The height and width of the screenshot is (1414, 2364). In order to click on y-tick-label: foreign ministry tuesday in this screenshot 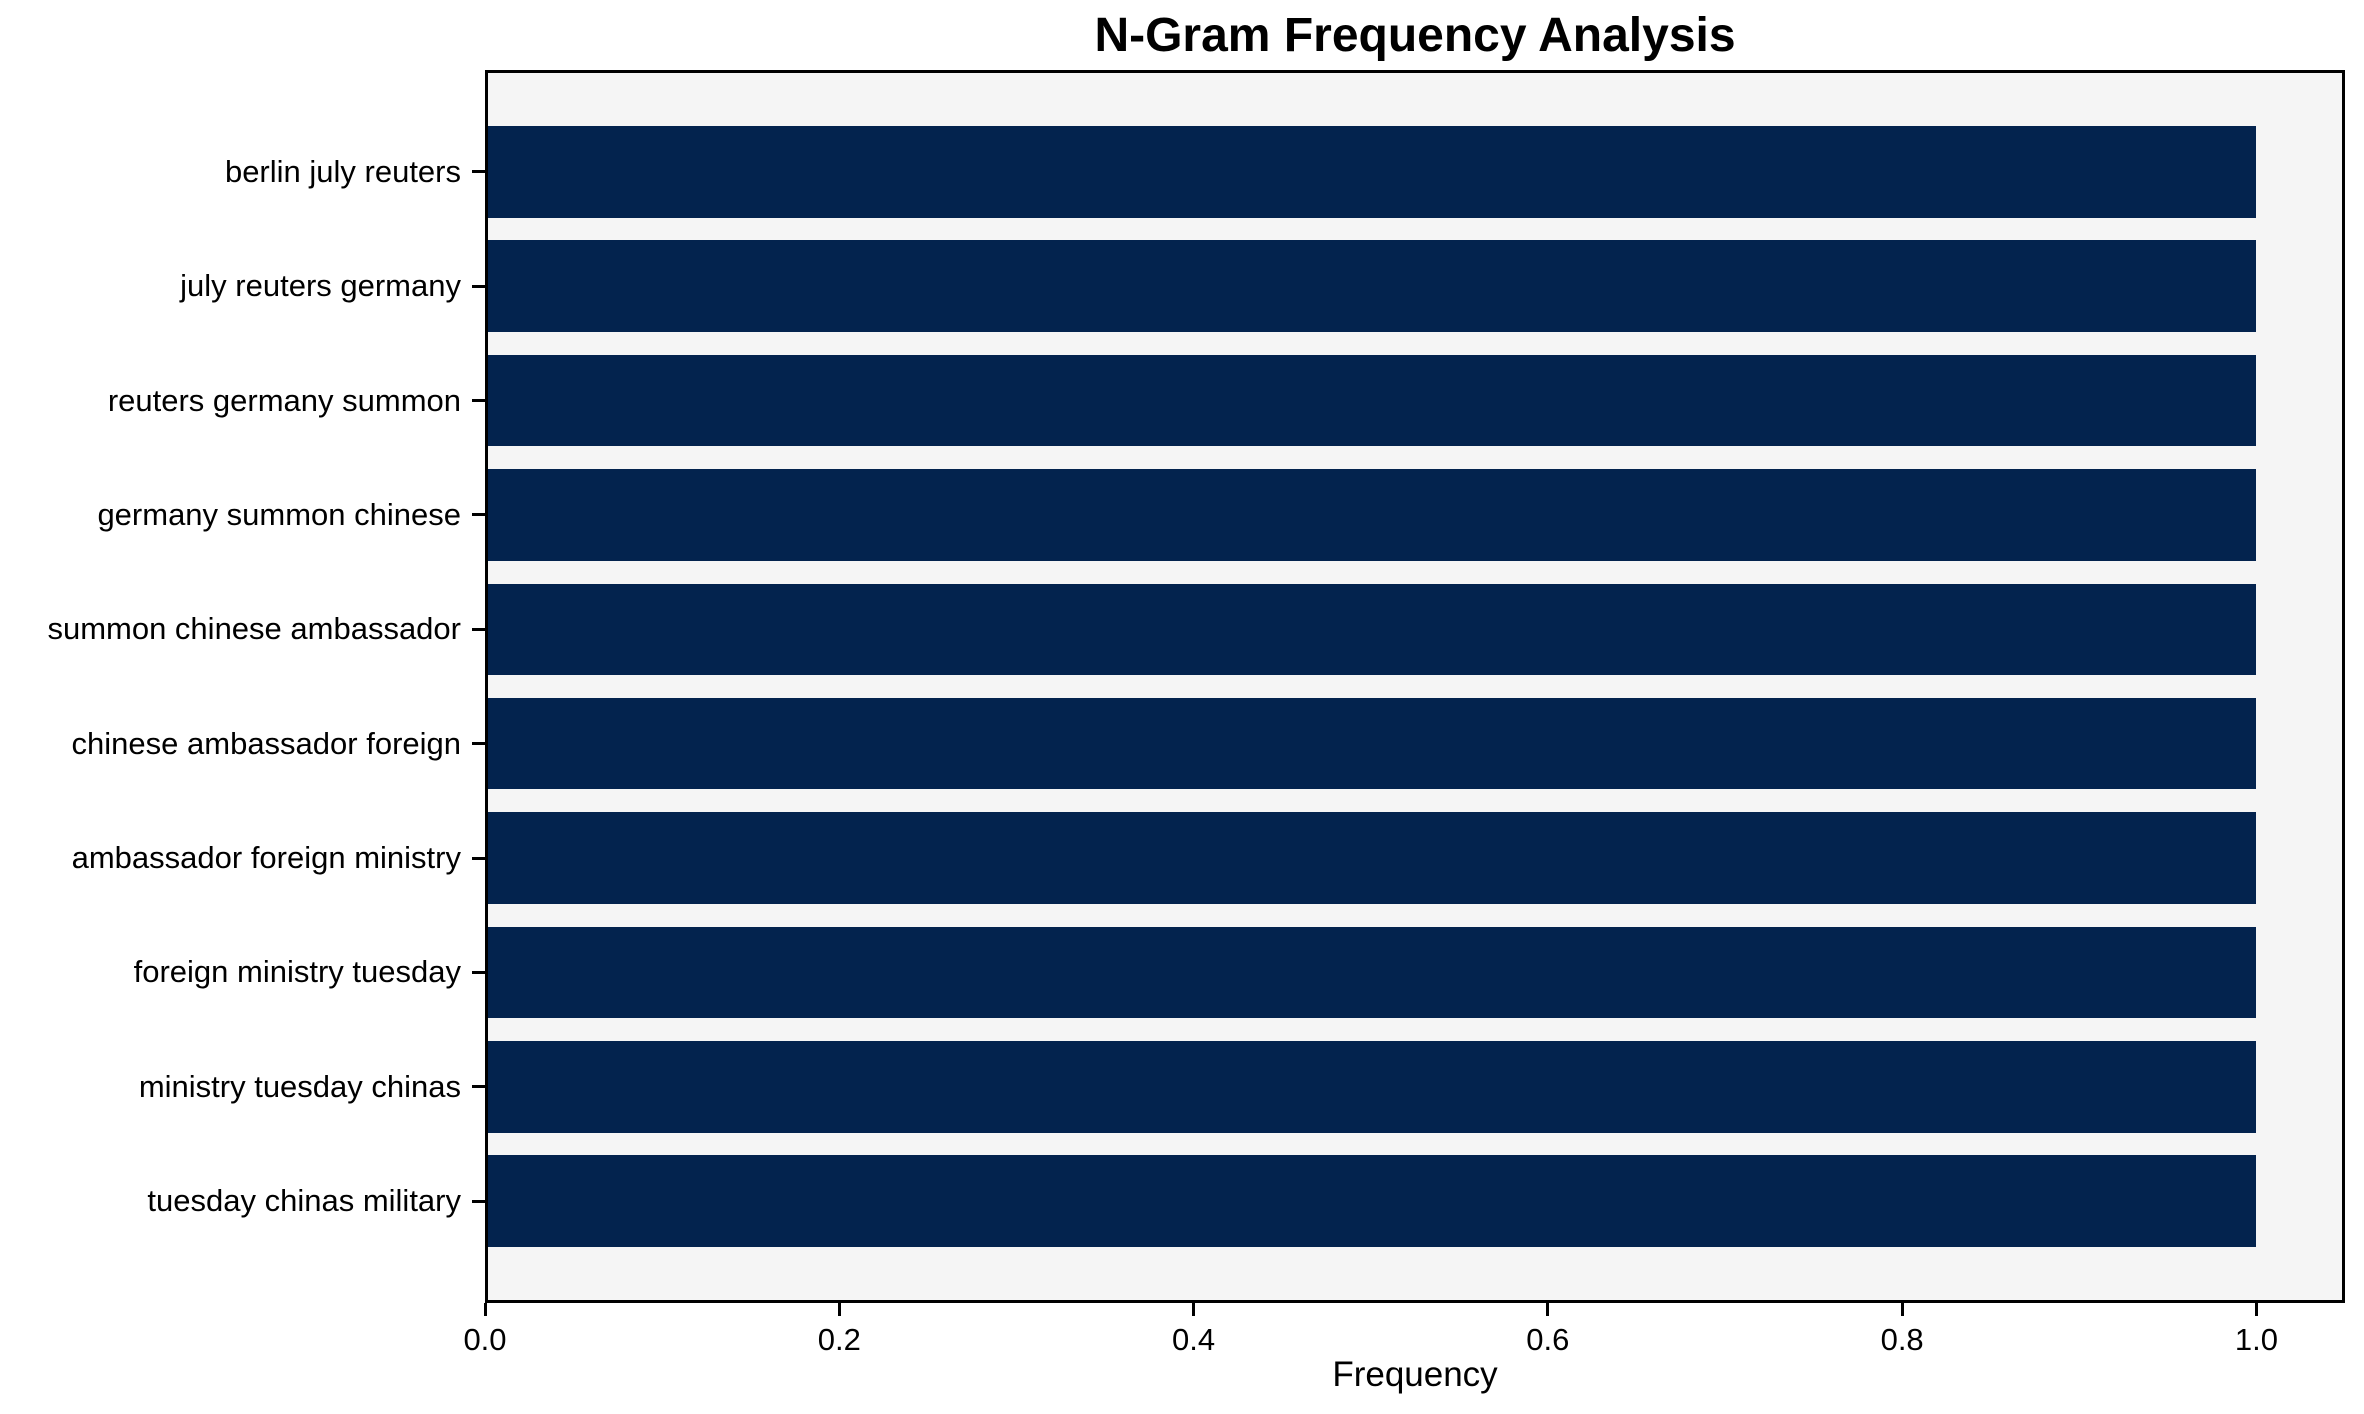, I will do `click(297, 972)`.